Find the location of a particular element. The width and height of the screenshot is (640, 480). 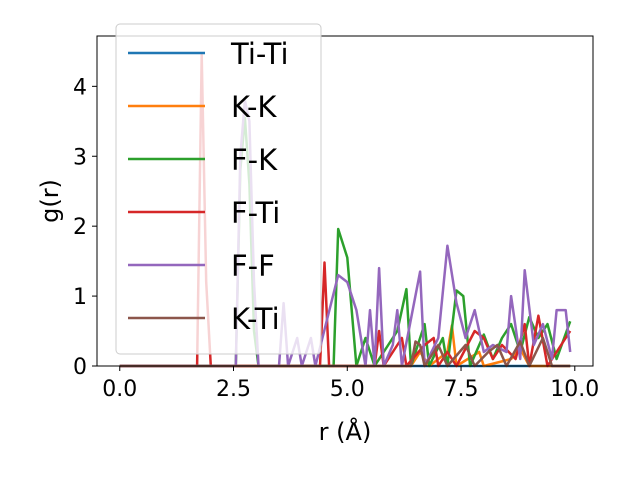

legend-label: K-Ti is located at coordinates (255, 319).